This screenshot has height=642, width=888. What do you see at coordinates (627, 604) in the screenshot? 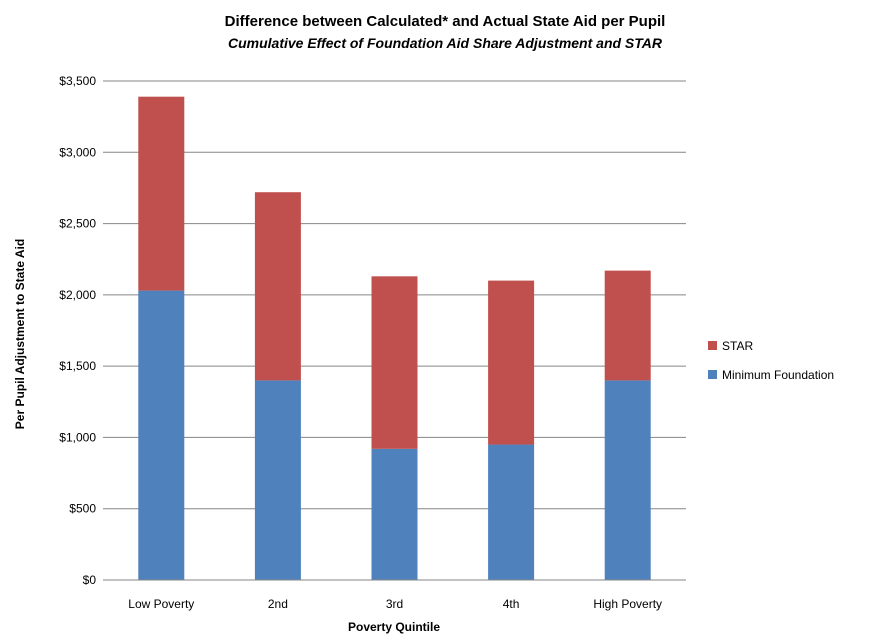
I see `x-tick-label: High Poverty` at bounding box center [627, 604].